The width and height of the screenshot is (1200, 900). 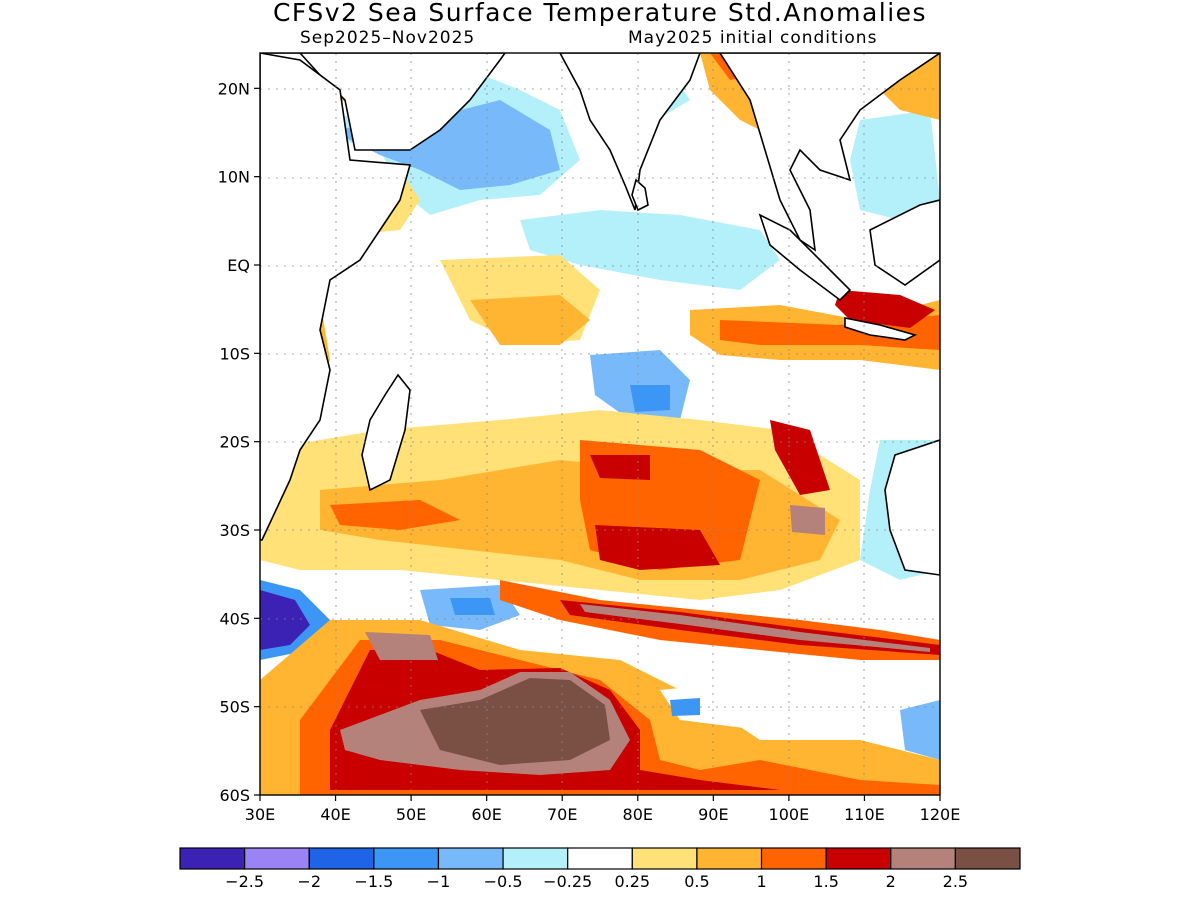 I want to click on anomaly-region-central-orange, so click(x=530, y=320).